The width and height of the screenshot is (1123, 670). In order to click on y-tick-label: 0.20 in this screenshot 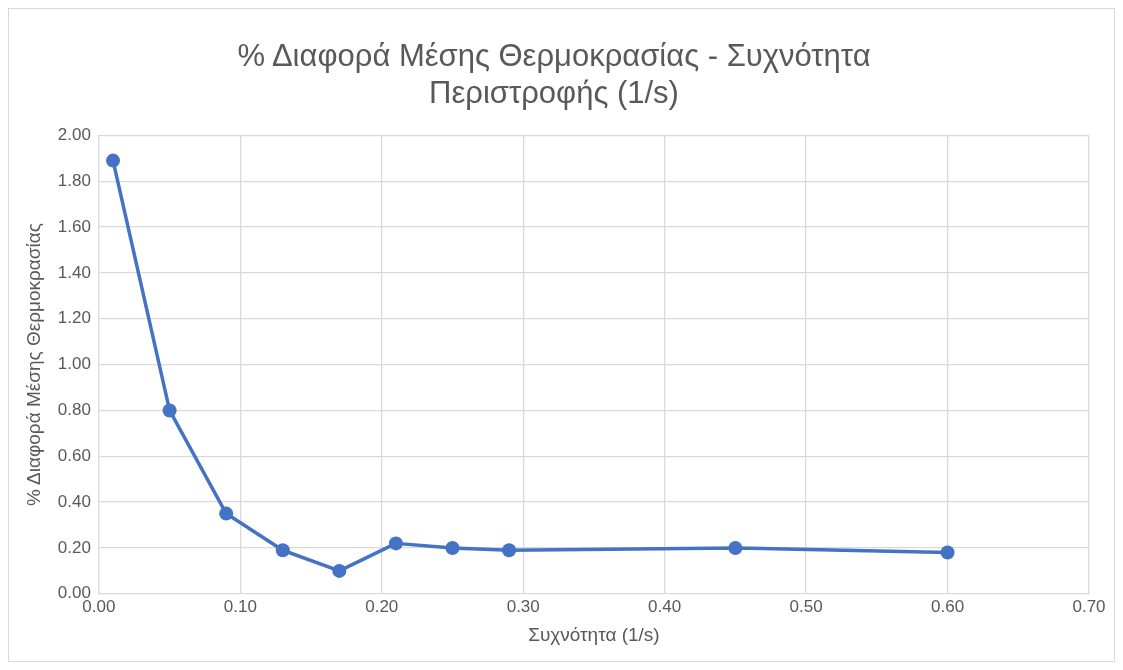, I will do `click(74, 547)`.